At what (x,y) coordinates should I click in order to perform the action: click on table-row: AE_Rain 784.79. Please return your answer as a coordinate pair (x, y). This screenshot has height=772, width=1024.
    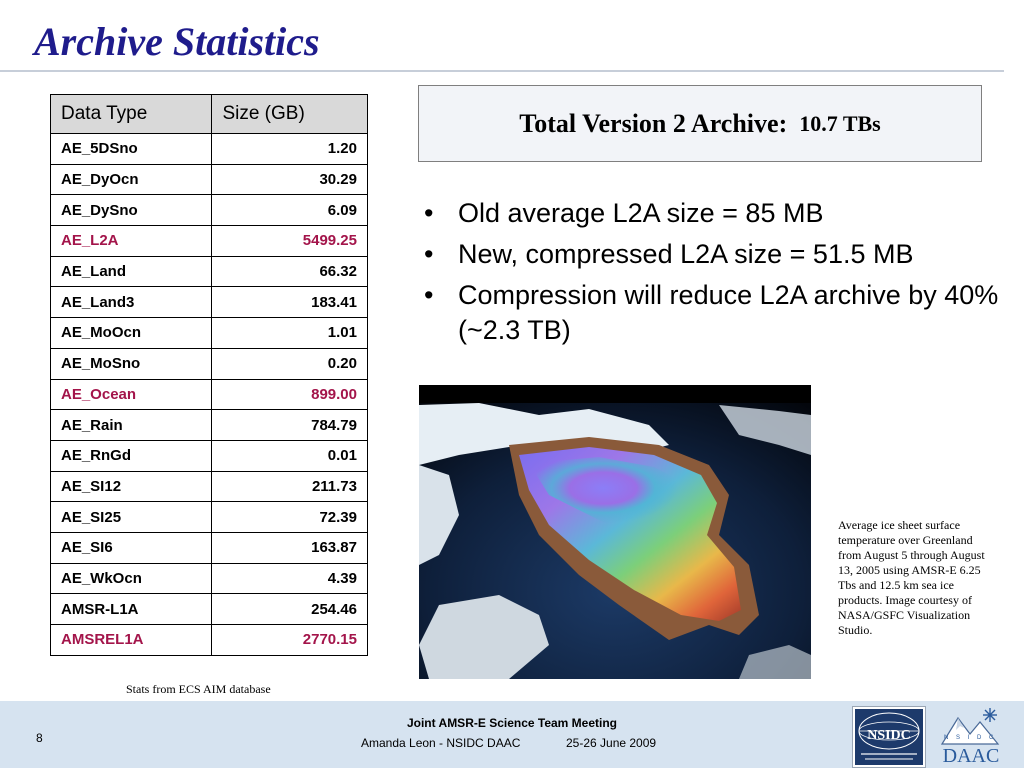
    Looking at the image, I should click on (208, 425).